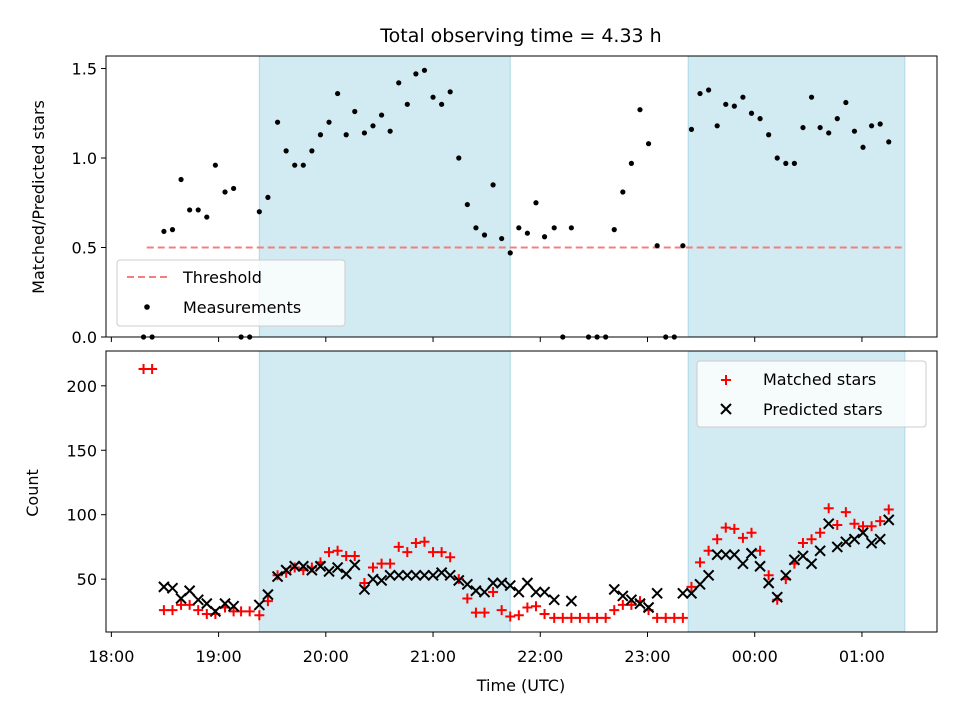 Image resolution: width=960 pixels, height=720 pixels. I want to click on y-tick-label-1-0: 50, so click(87, 579).